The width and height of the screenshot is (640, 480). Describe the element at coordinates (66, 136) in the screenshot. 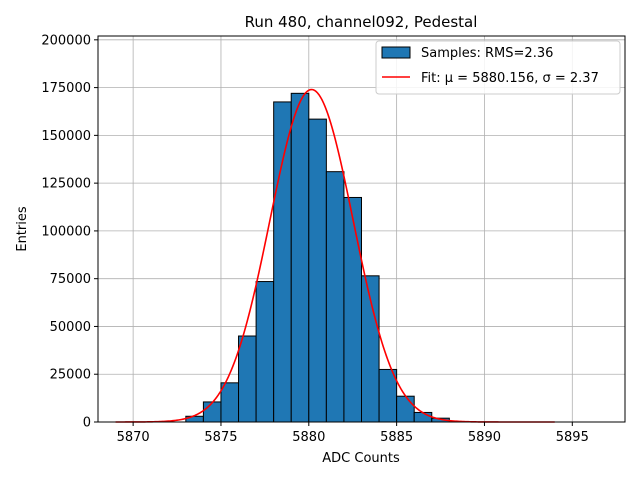

I see `y-tick-label: 150000` at that location.